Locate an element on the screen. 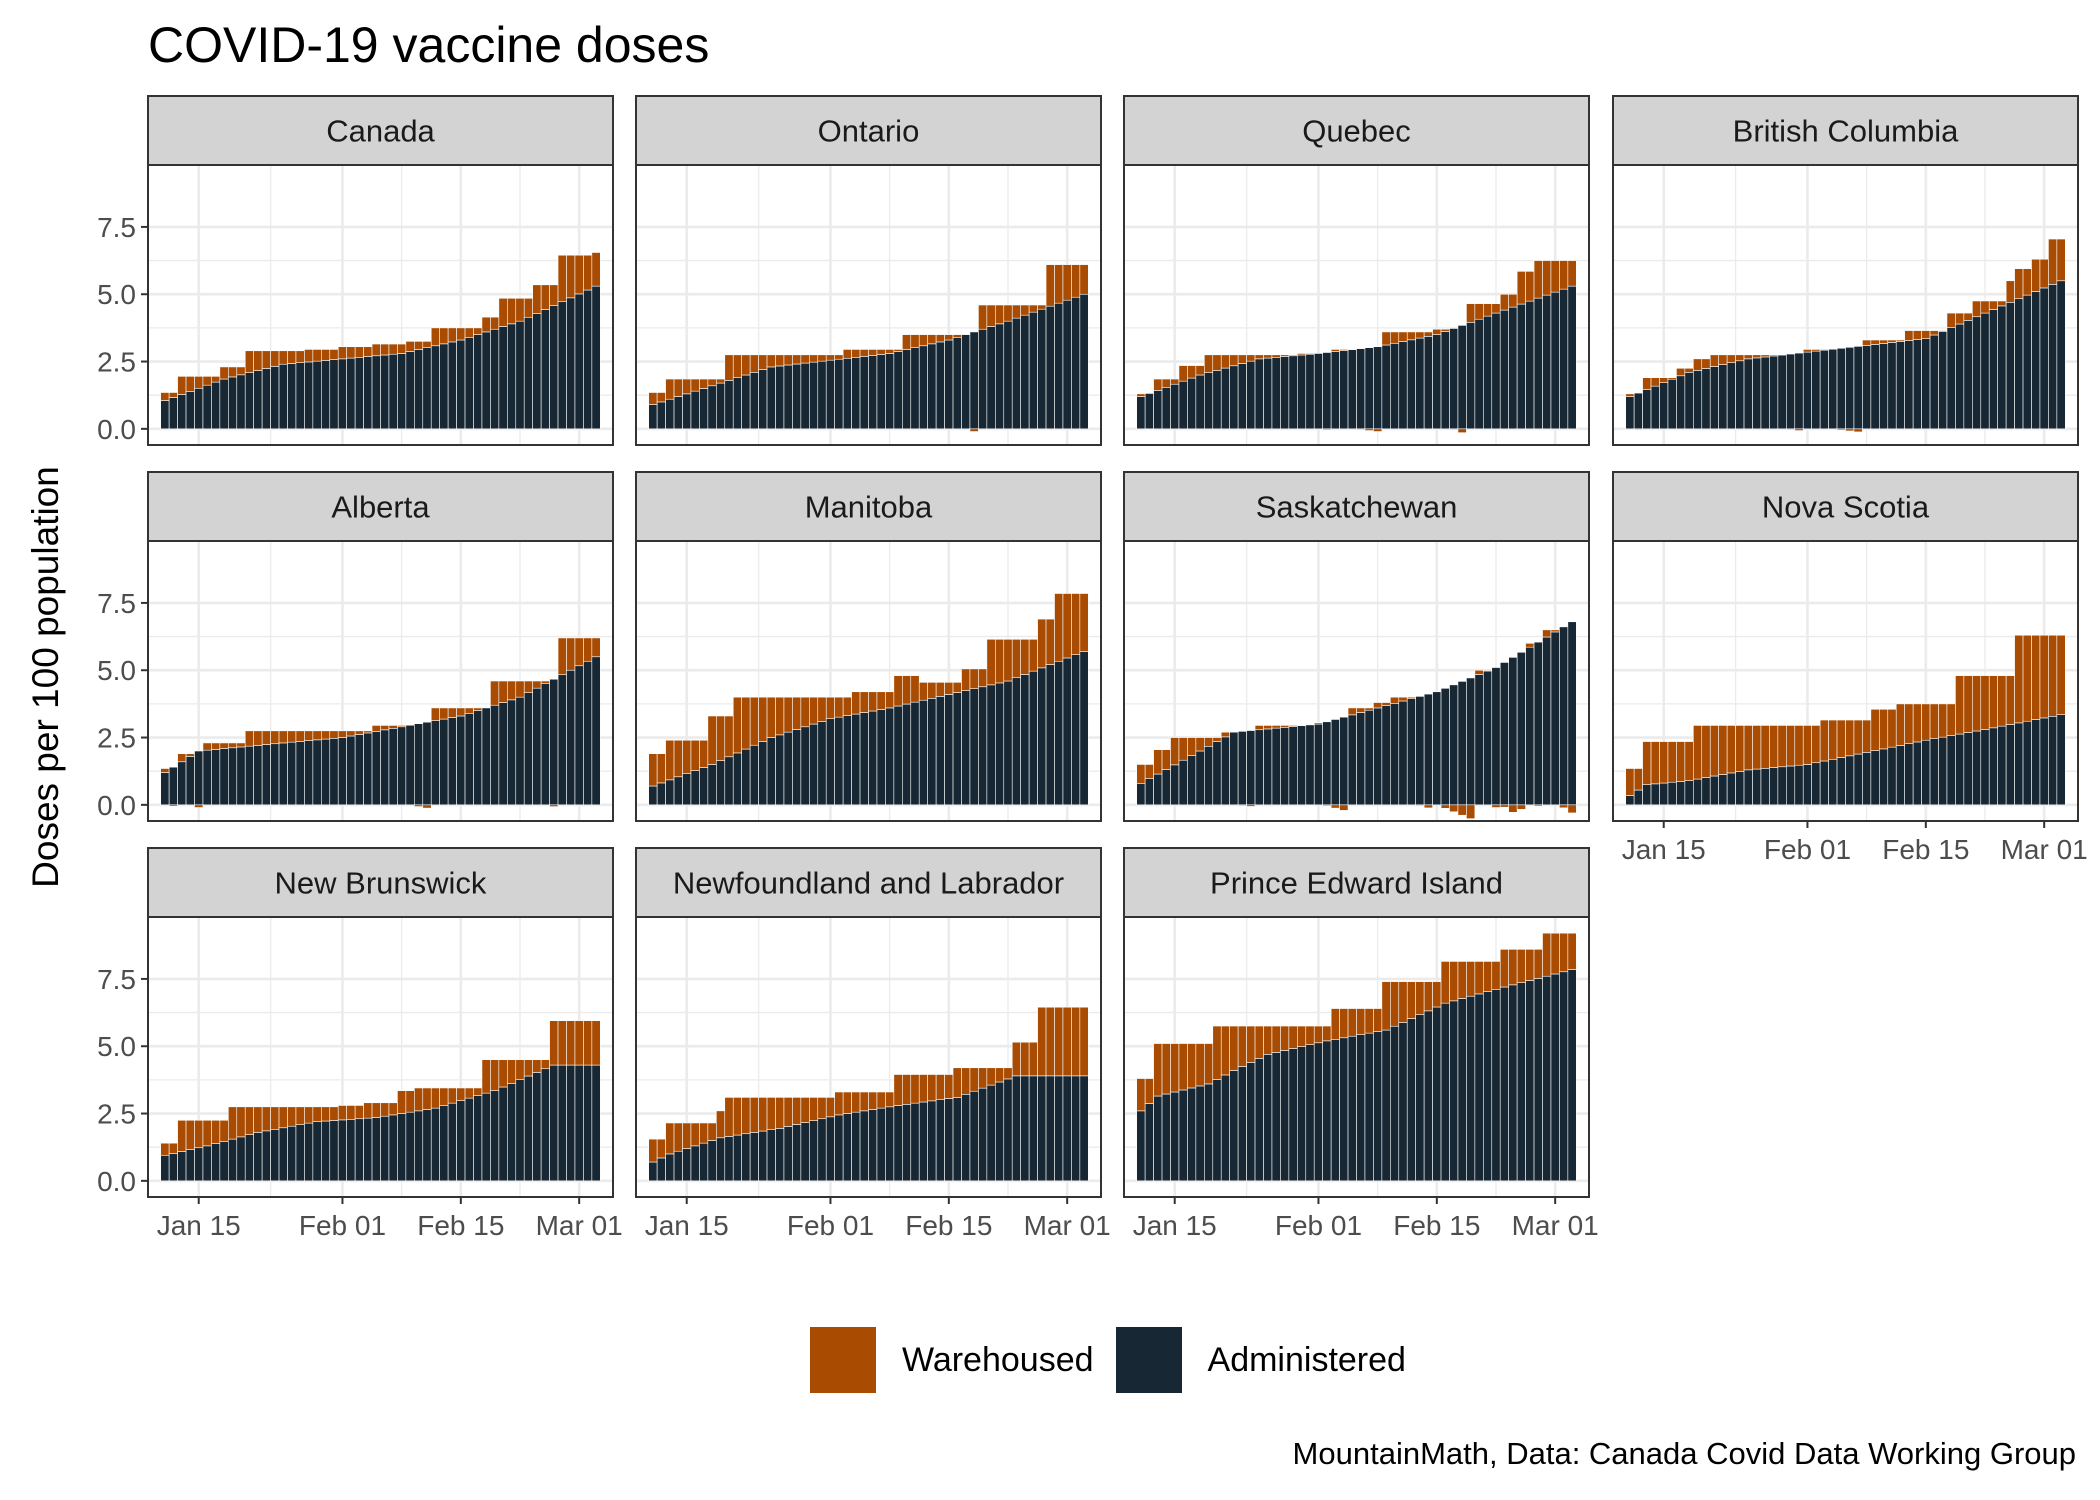 The image size is (2100, 1500). x-tick-label: Mar 01 is located at coordinates (2044, 849).